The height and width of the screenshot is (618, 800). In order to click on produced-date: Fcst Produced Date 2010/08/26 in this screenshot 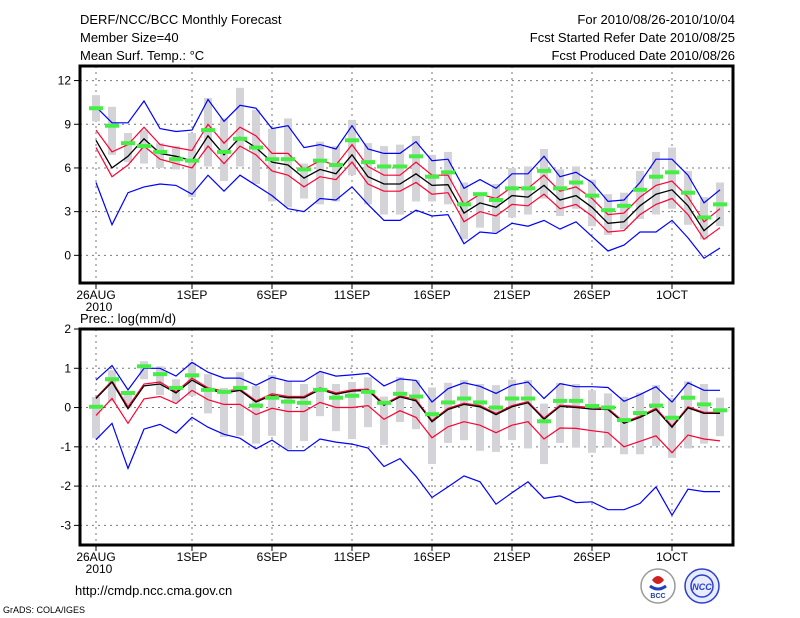, I will do `click(643, 55)`.